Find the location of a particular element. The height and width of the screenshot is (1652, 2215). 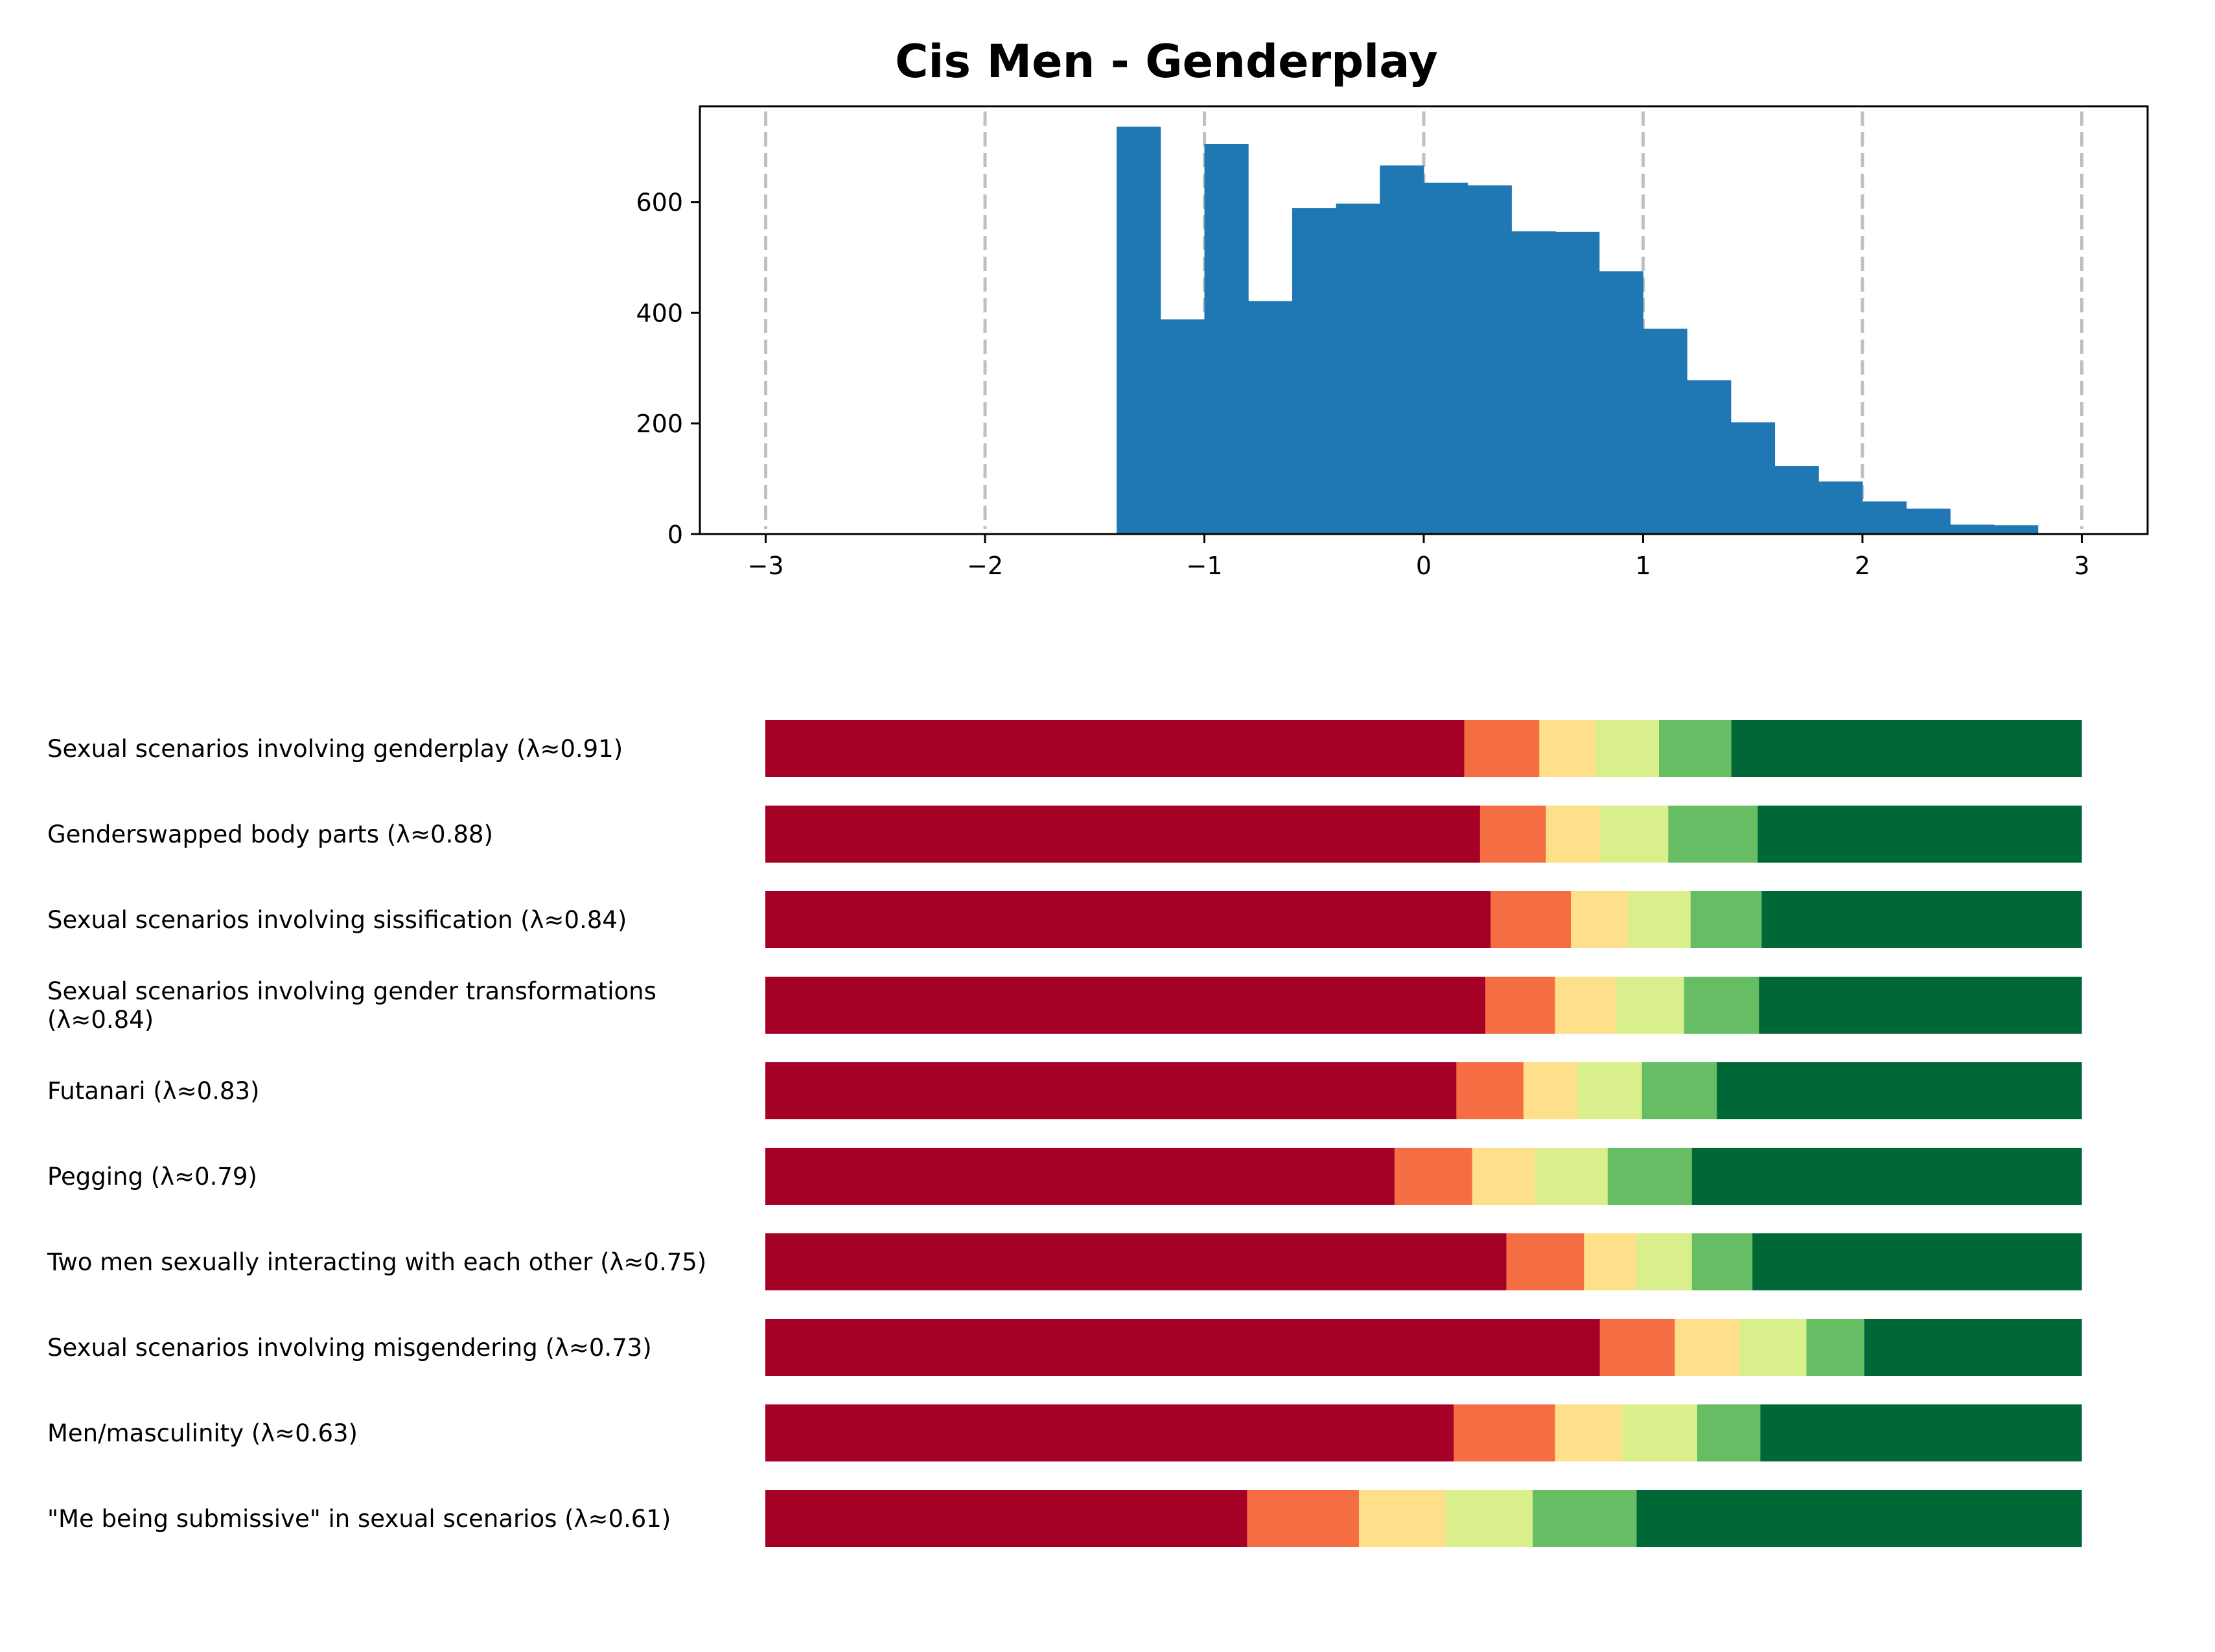

category-label: Men/masculinity (λ≈0.63) is located at coordinates (202, 1433).